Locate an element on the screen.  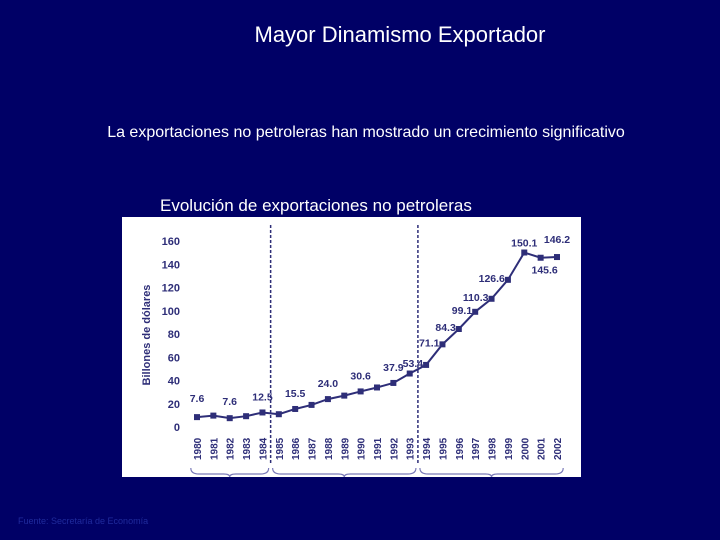
x-tick-label: 1994 is located at coordinates (427, 448).